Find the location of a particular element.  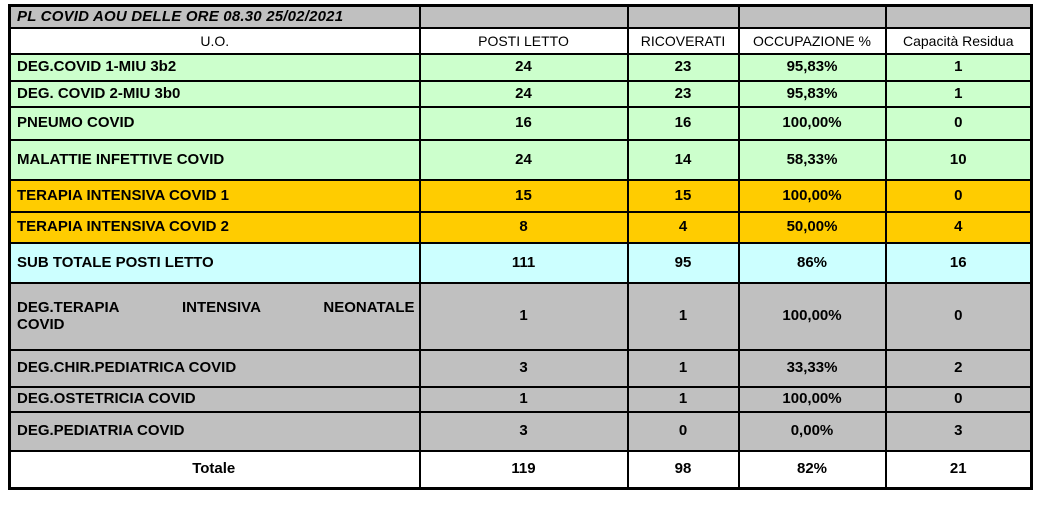

ward-name-cell: MALATTIE INFETTIVE COVID is located at coordinates (214, 159).